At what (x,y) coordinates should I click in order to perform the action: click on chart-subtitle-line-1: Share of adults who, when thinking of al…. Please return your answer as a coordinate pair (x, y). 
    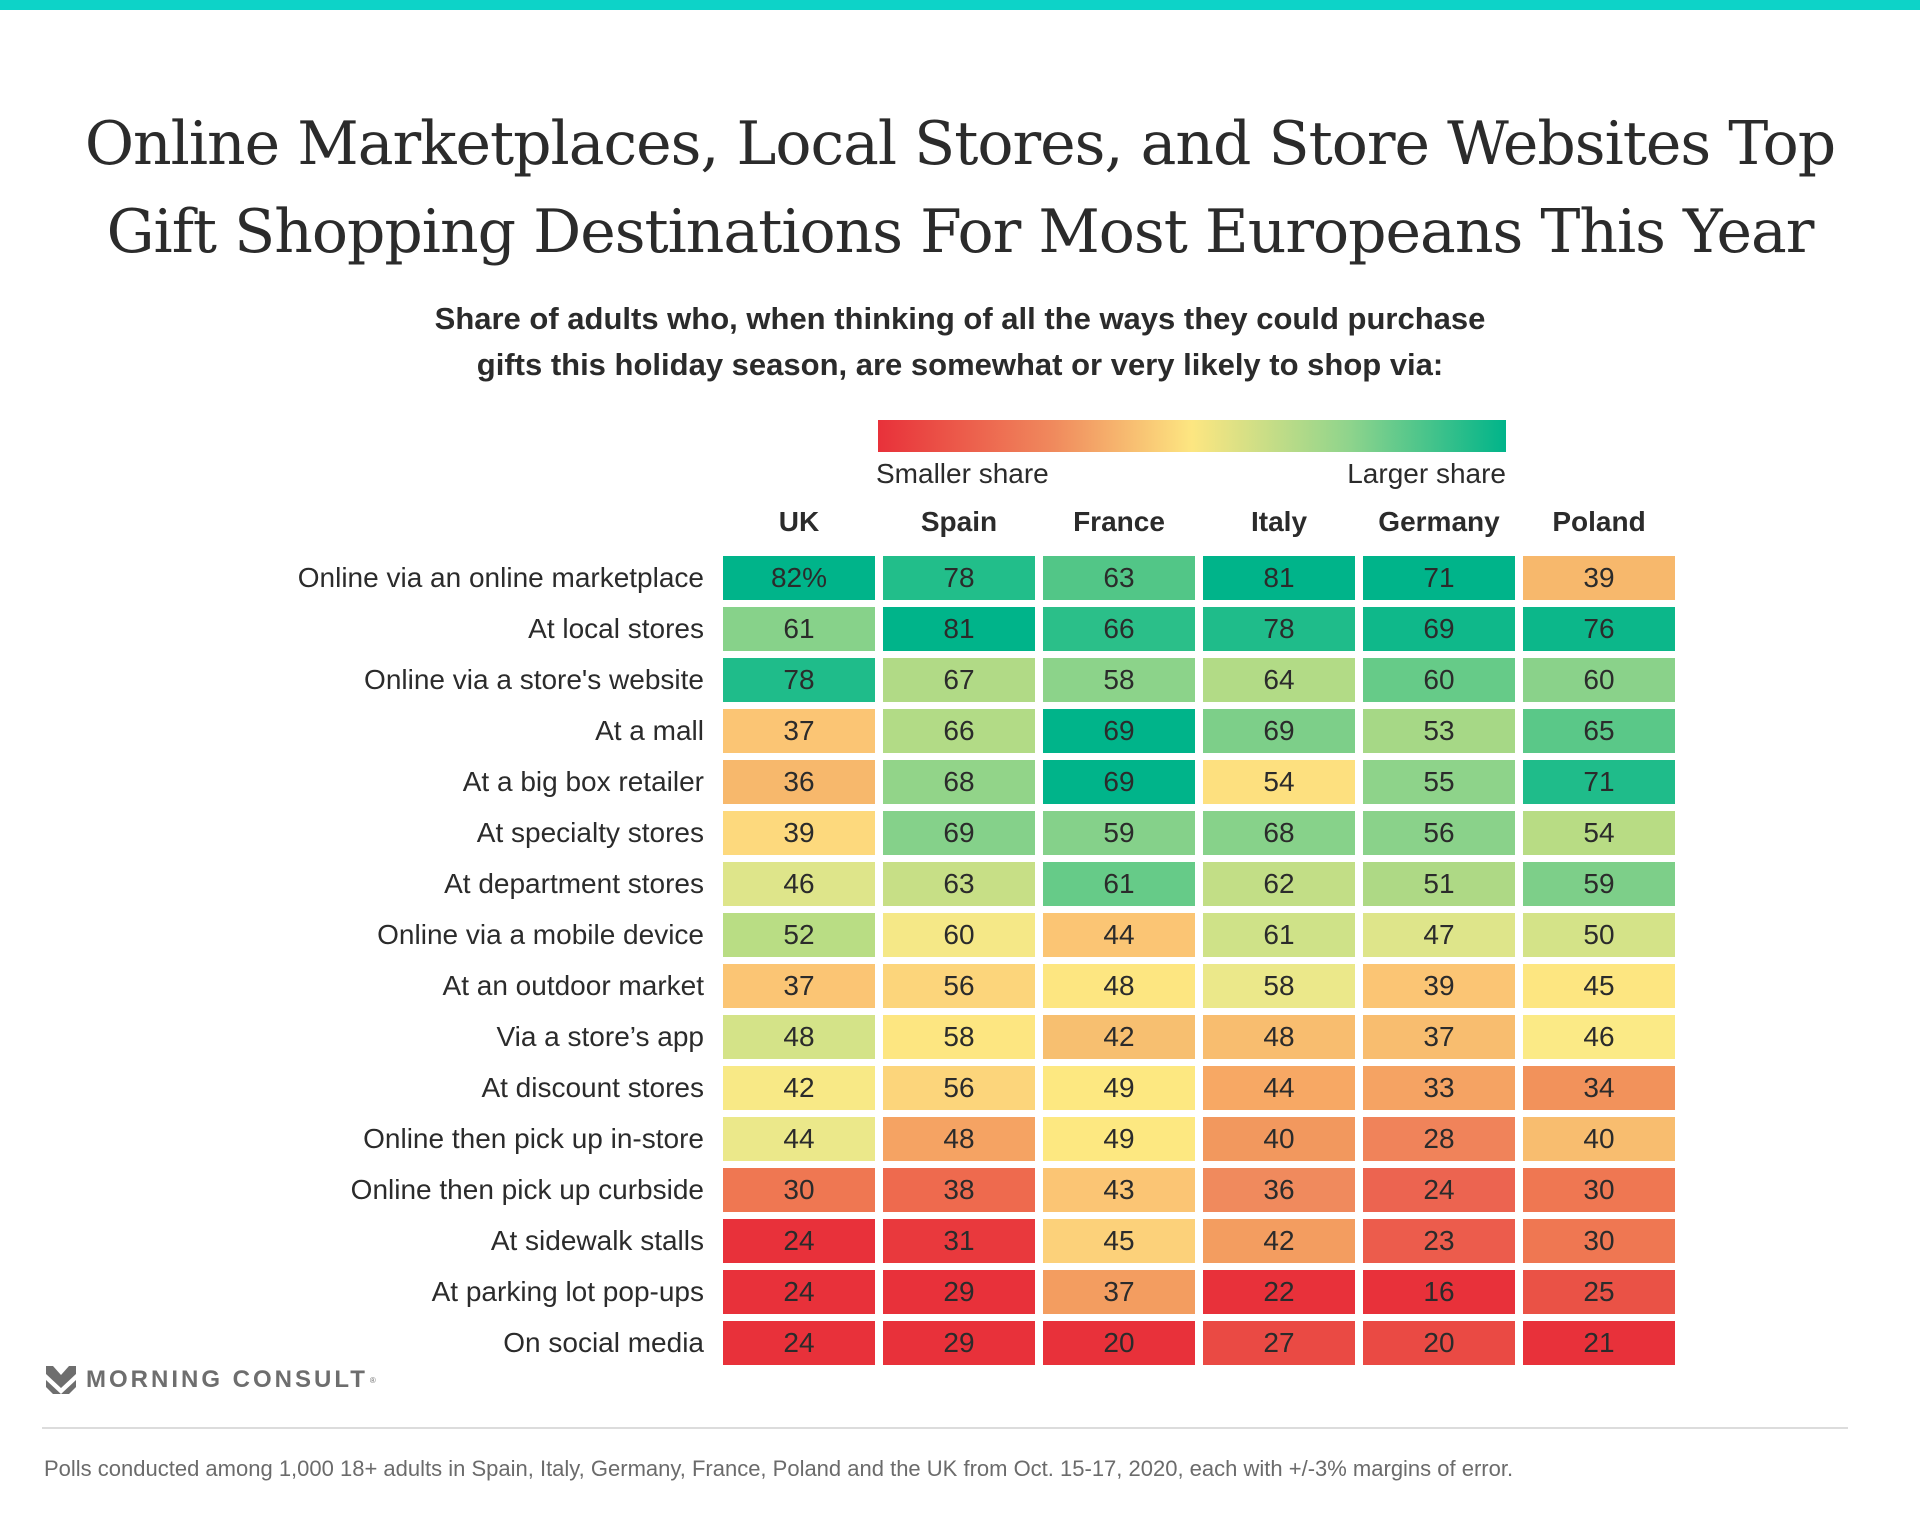
    Looking at the image, I should click on (960, 318).